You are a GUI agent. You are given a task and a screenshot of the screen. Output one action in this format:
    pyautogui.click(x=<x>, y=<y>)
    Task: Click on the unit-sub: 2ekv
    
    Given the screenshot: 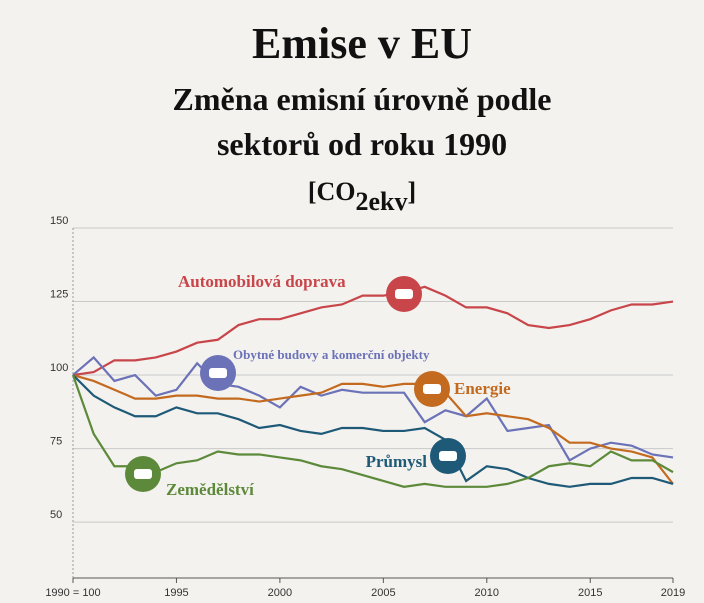 What is the action you would take?
    pyautogui.click(x=382, y=201)
    